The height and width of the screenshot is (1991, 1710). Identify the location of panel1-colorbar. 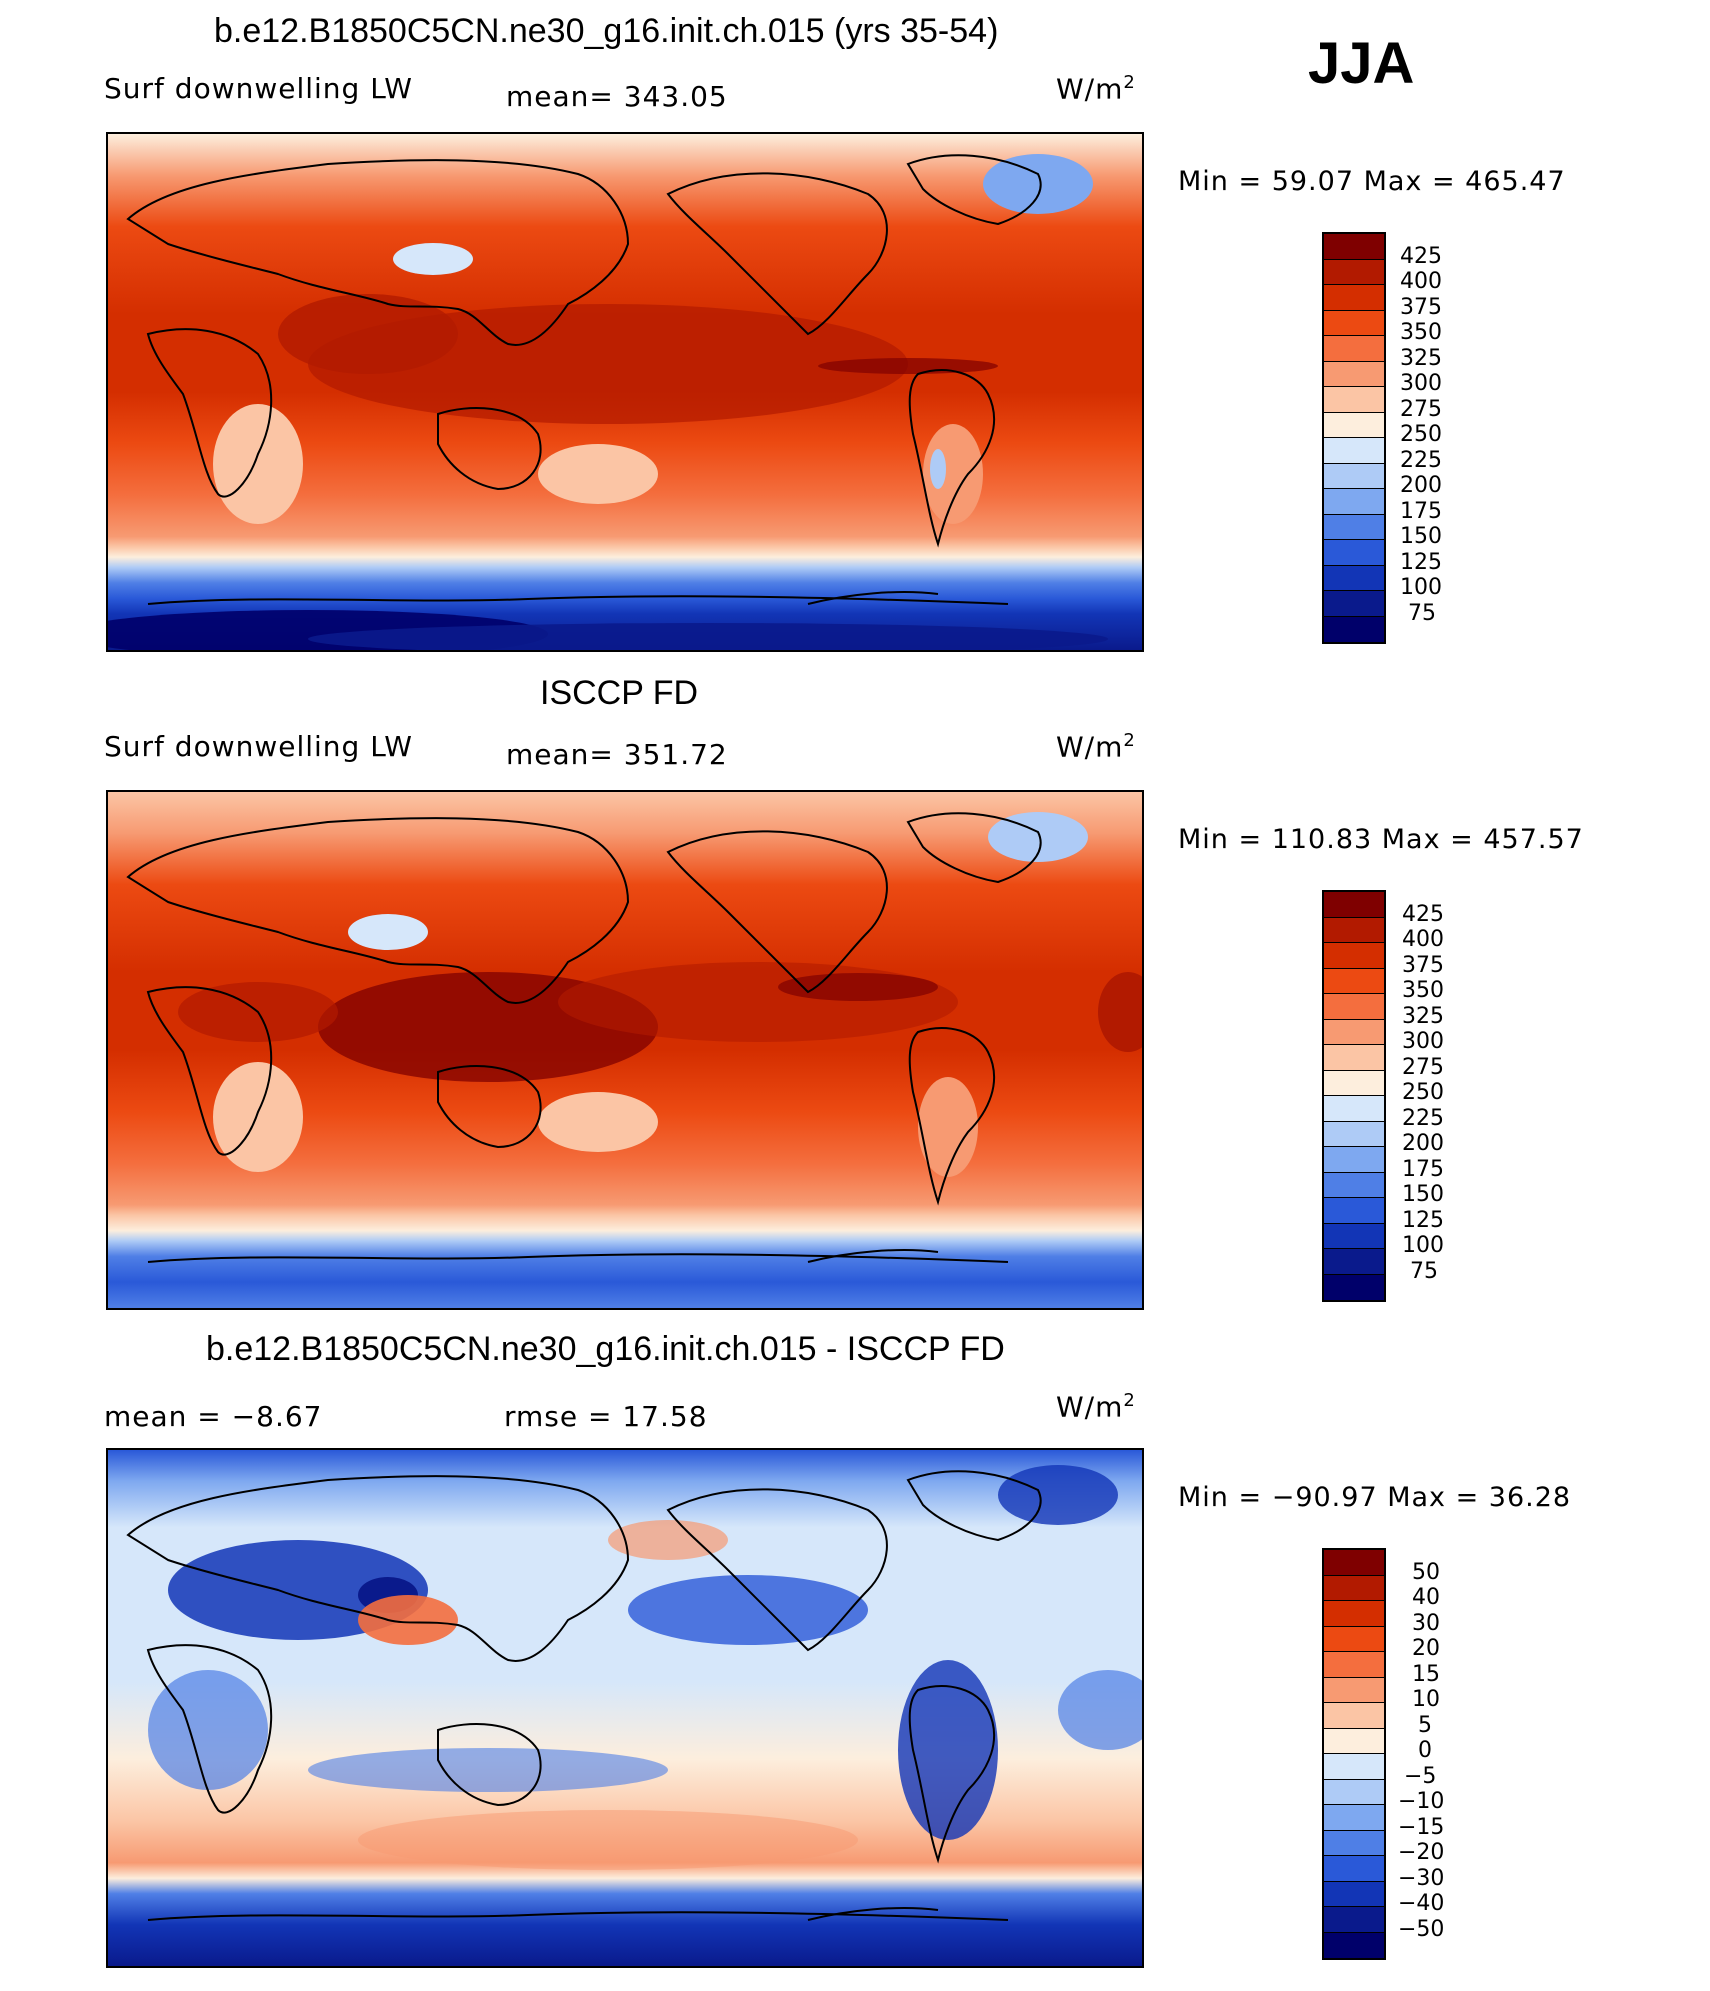
(1354, 438).